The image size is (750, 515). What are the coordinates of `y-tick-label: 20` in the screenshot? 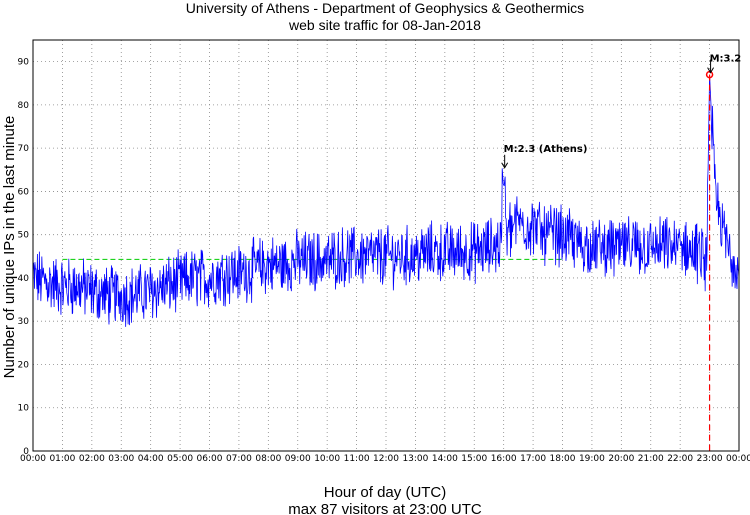 It's located at (24, 365).